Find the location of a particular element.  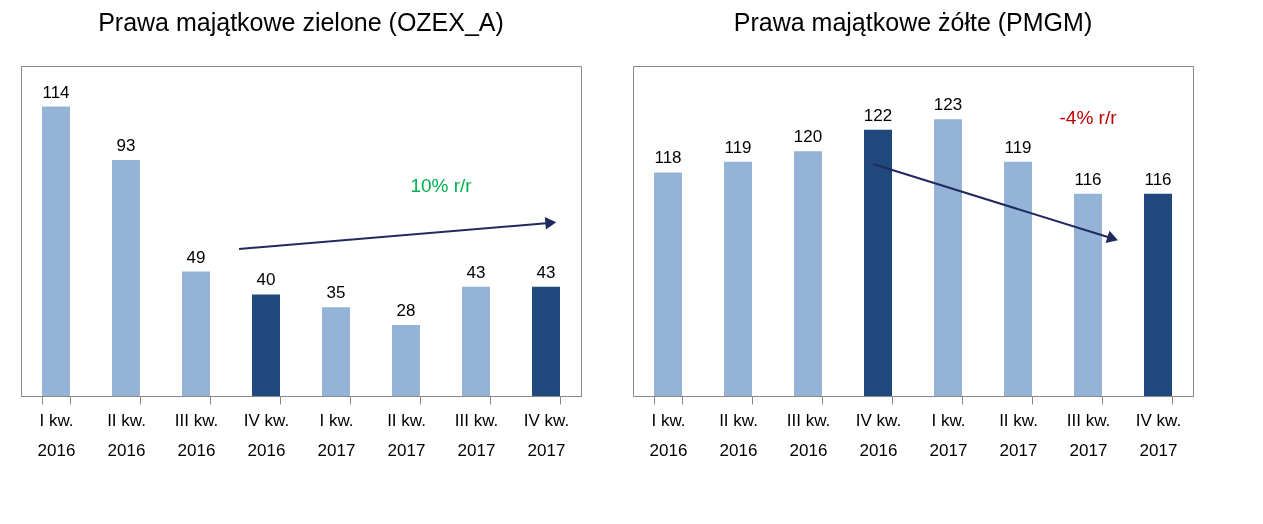

data-label: 28 is located at coordinates (406, 310).